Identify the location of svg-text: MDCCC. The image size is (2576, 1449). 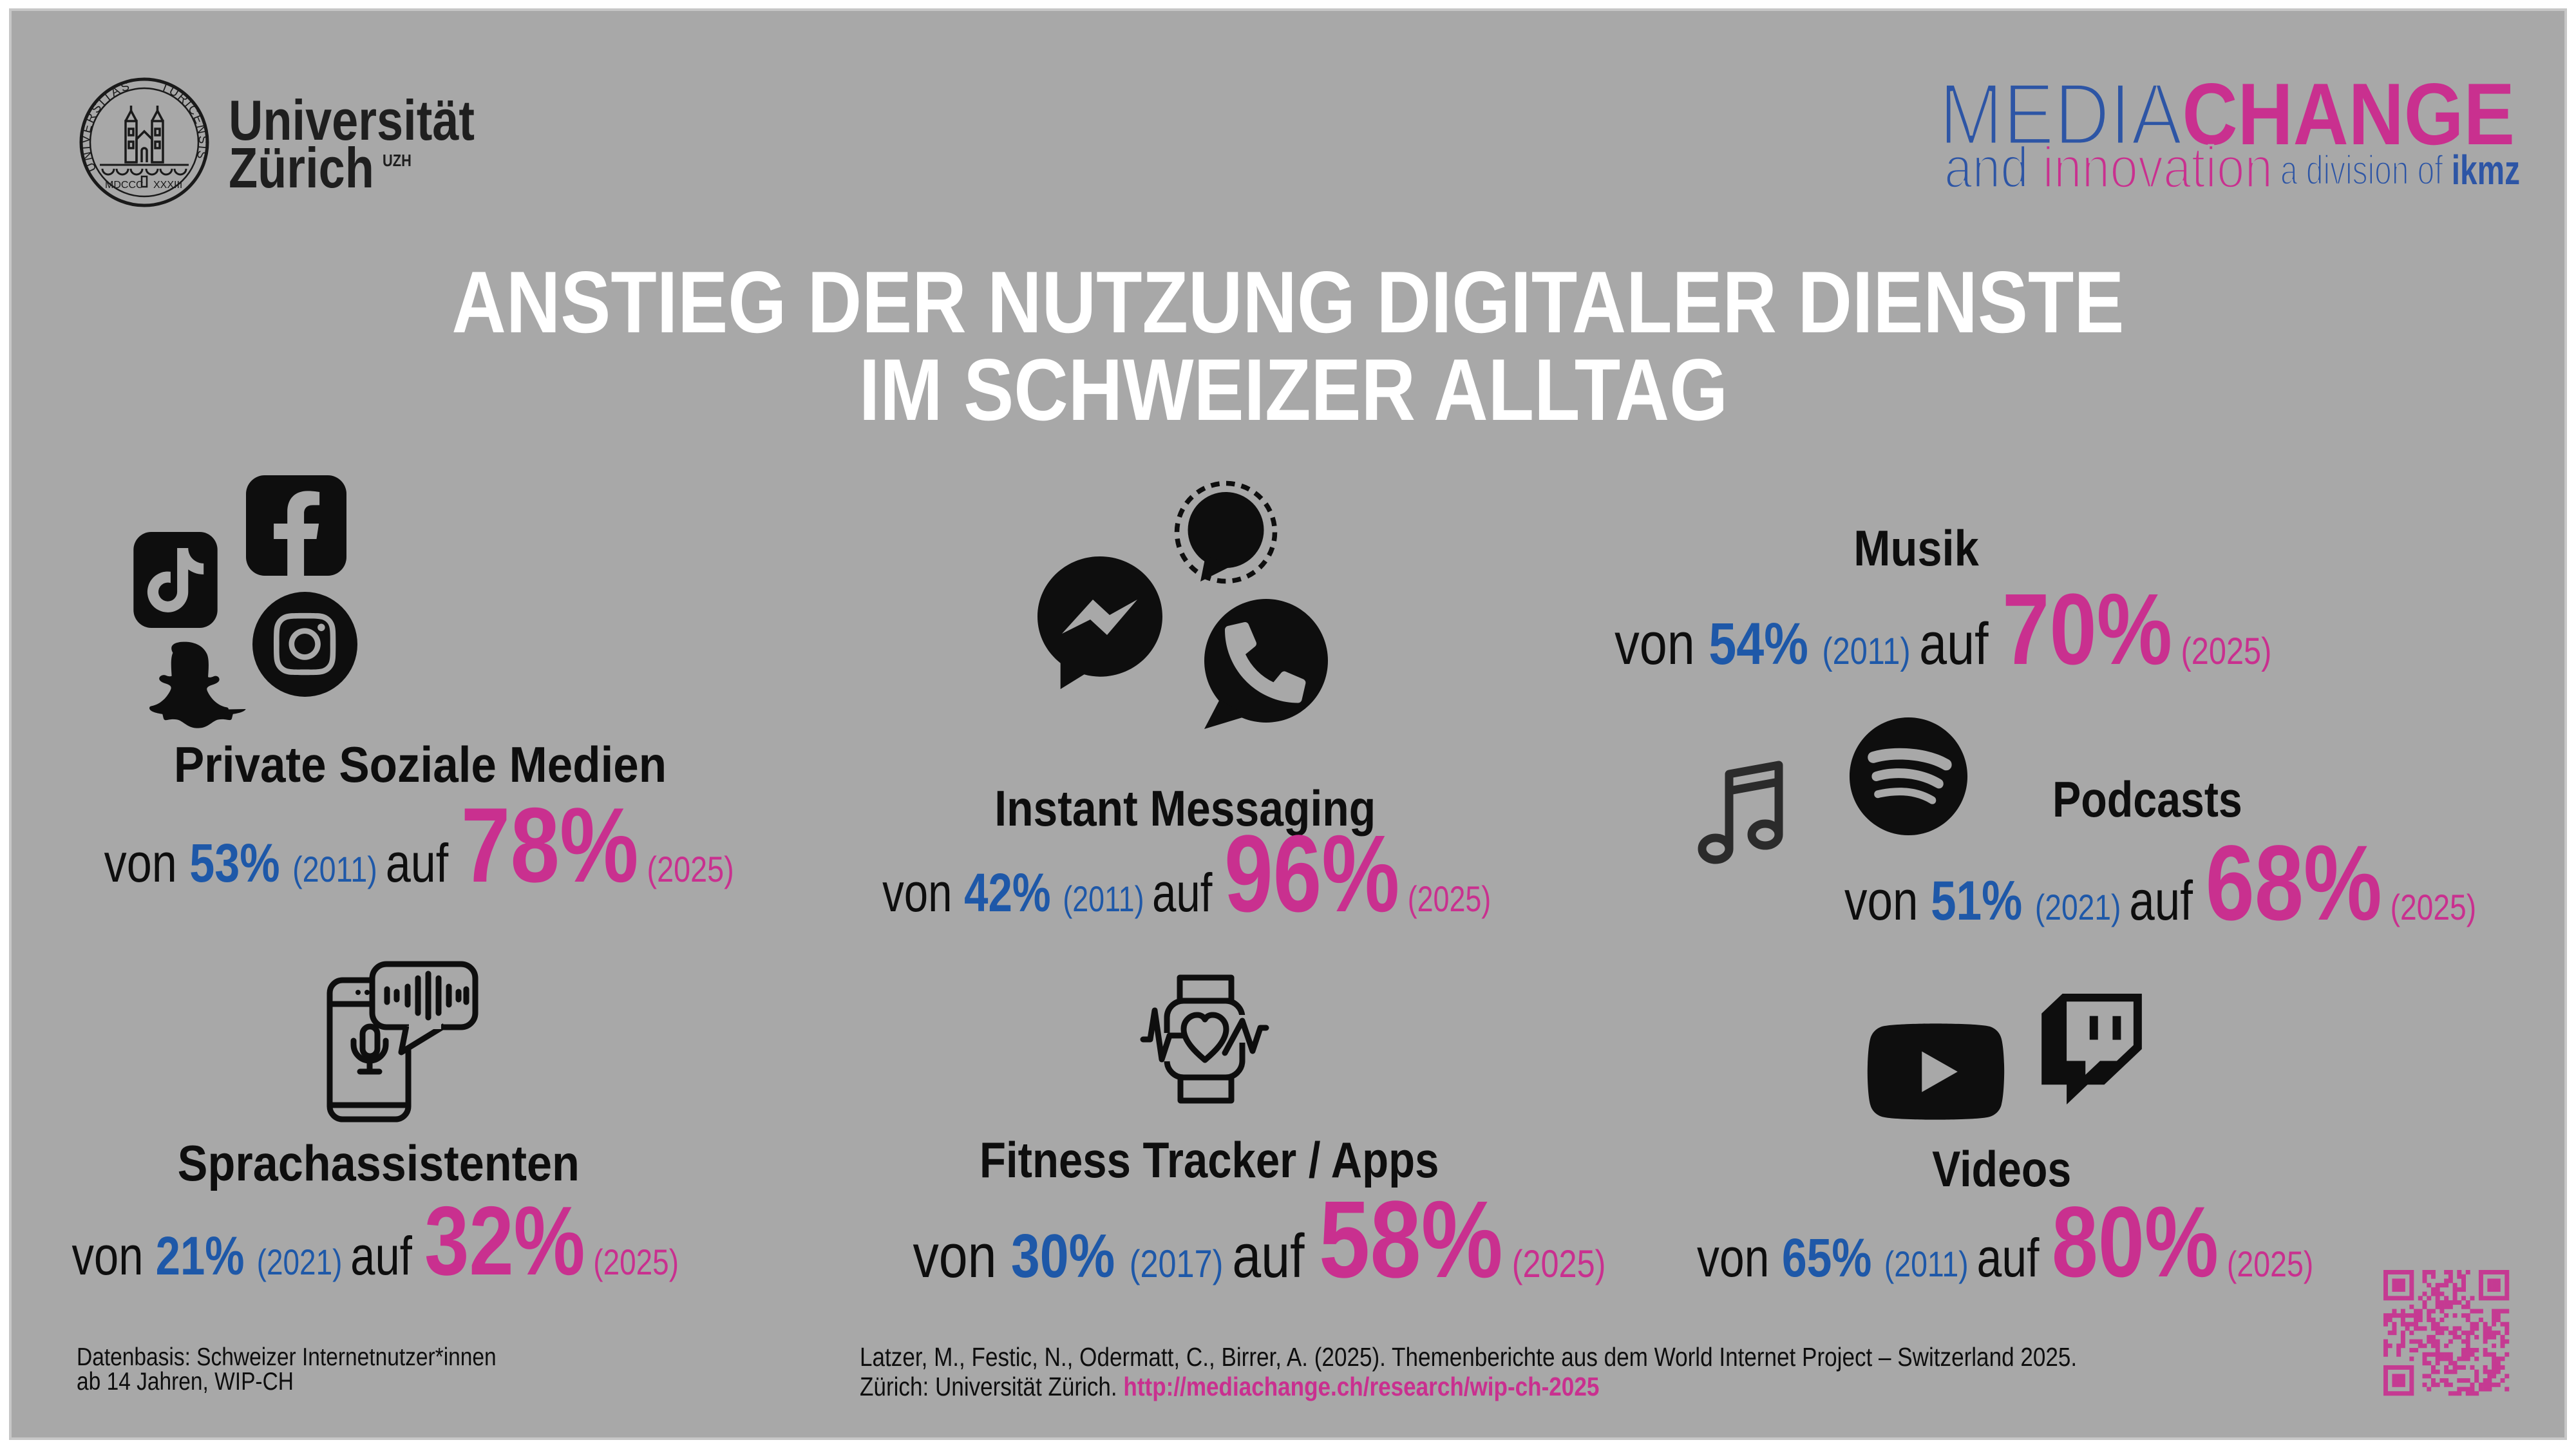
(124, 185).